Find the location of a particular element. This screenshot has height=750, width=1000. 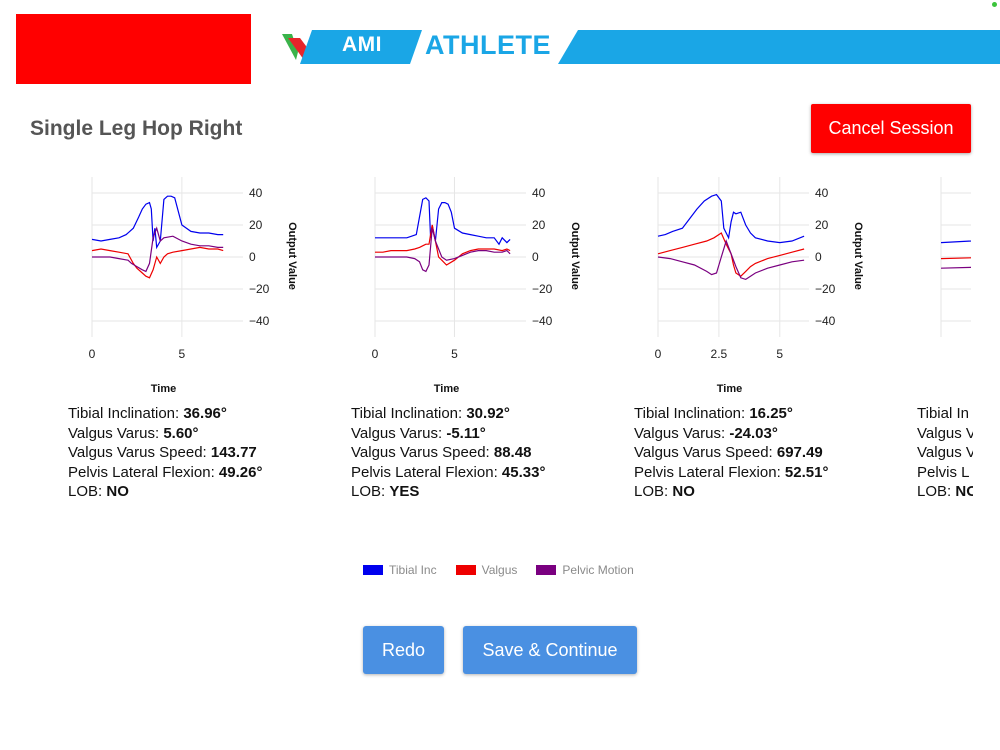

cancel-session-button: Cancel Session is located at coordinates (891, 128).